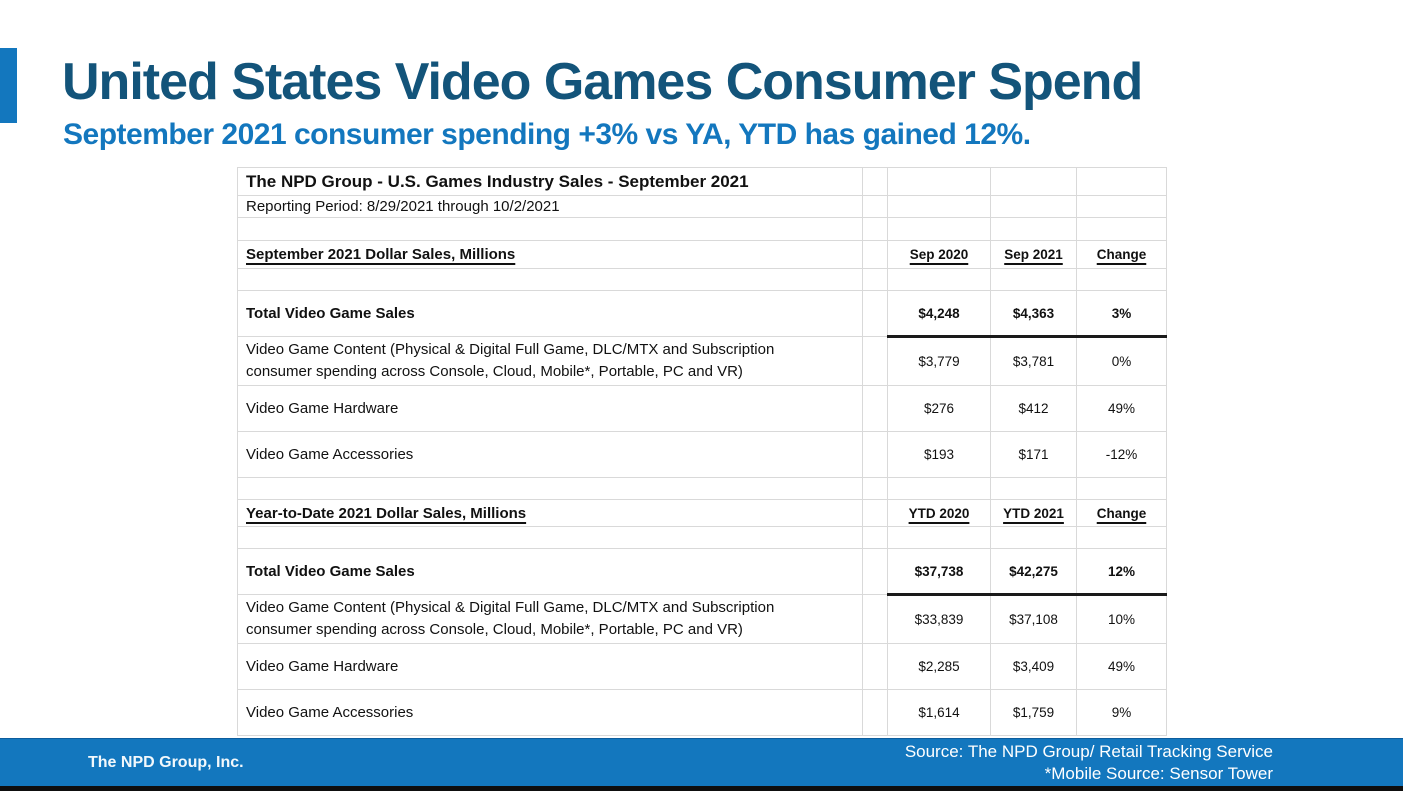 Image resolution: width=1403 pixels, height=791 pixels. What do you see at coordinates (939, 619) in the screenshot?
I see `cell-ytd2020: $33,839` at bounding box center [939, 619].